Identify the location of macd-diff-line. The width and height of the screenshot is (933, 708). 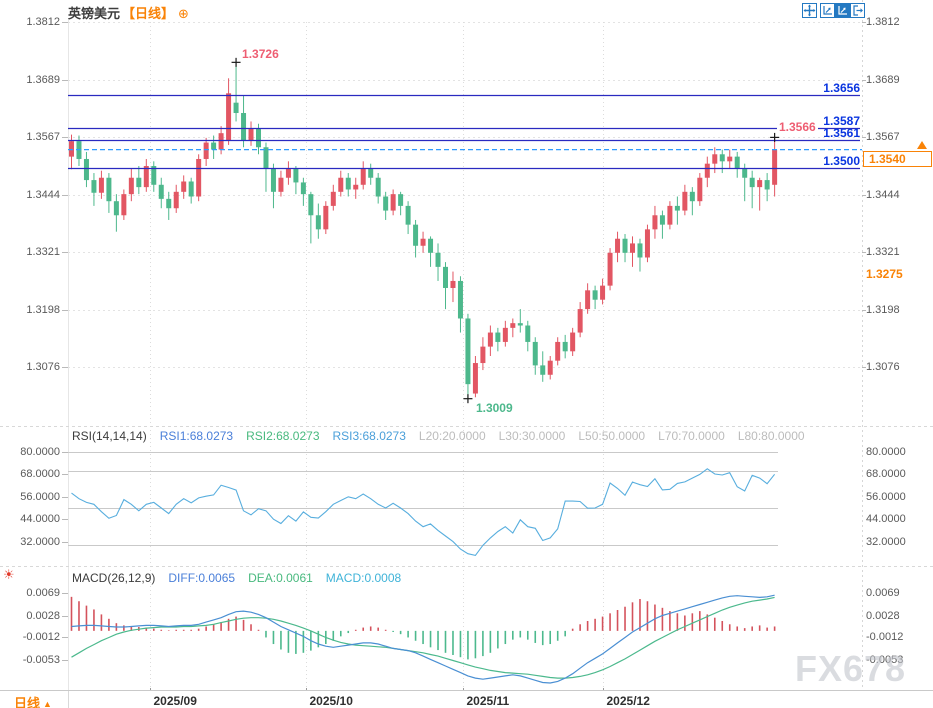
(423, 639).